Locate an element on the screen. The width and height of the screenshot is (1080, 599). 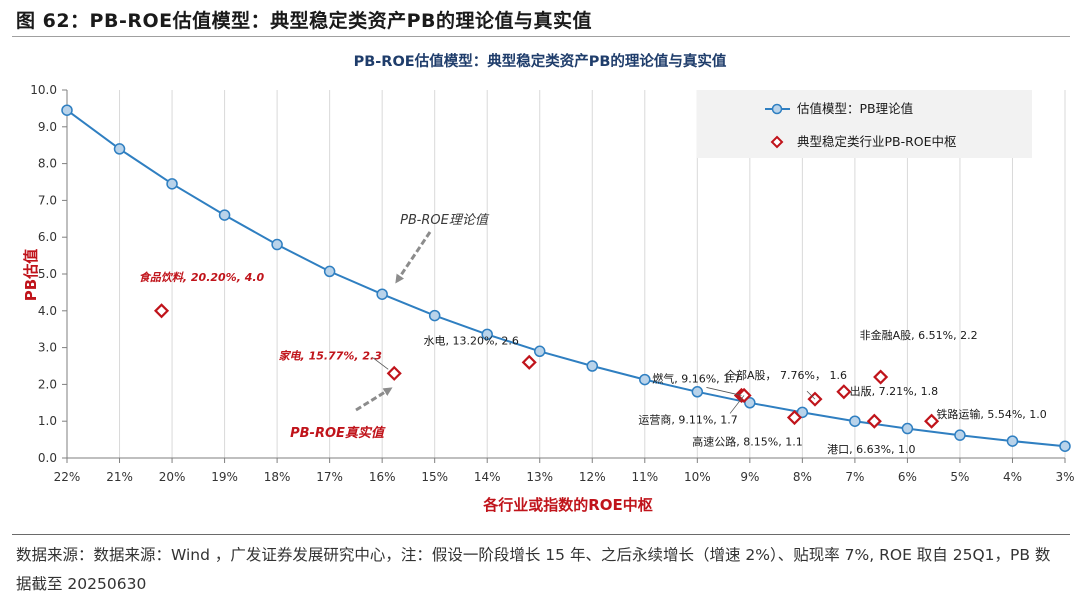
y-tick-label: 9.0 is located at coordinates (47, 127).